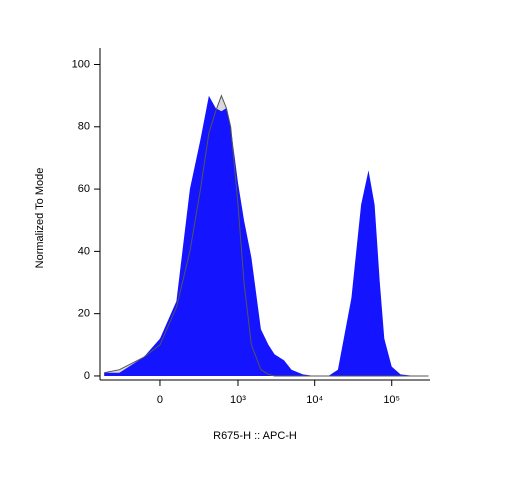 Image resolution: width=521 pixels, height=479 pixels. I want to click on y-tick-label: 100, so click(81, 64).